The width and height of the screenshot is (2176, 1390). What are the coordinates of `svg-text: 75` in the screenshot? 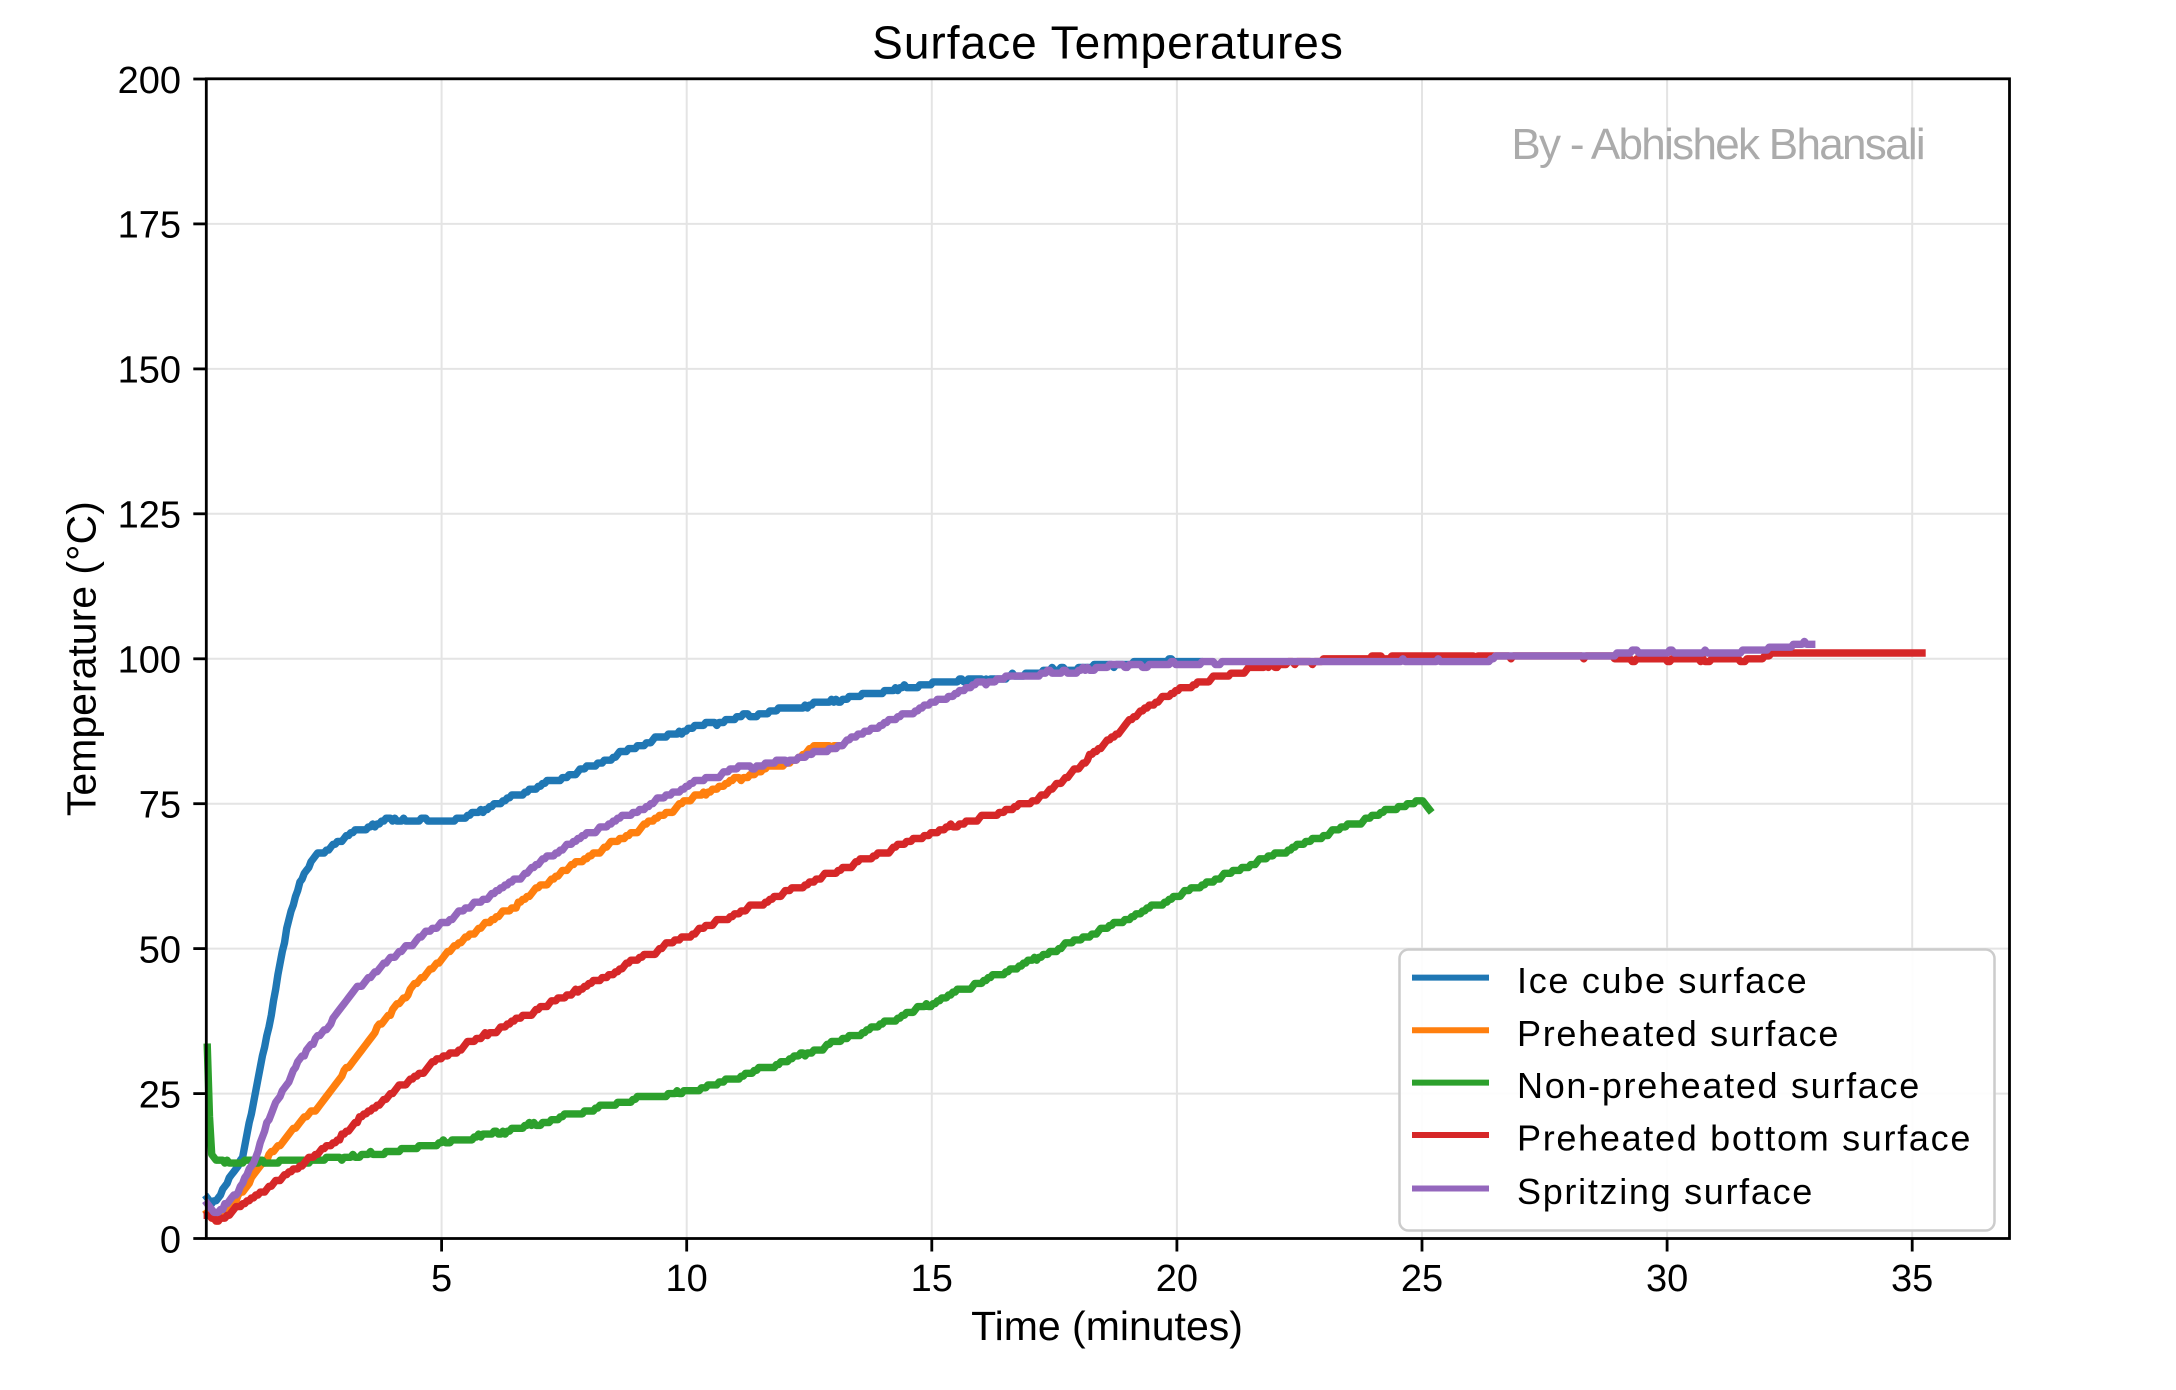 It's located at (160, 806).